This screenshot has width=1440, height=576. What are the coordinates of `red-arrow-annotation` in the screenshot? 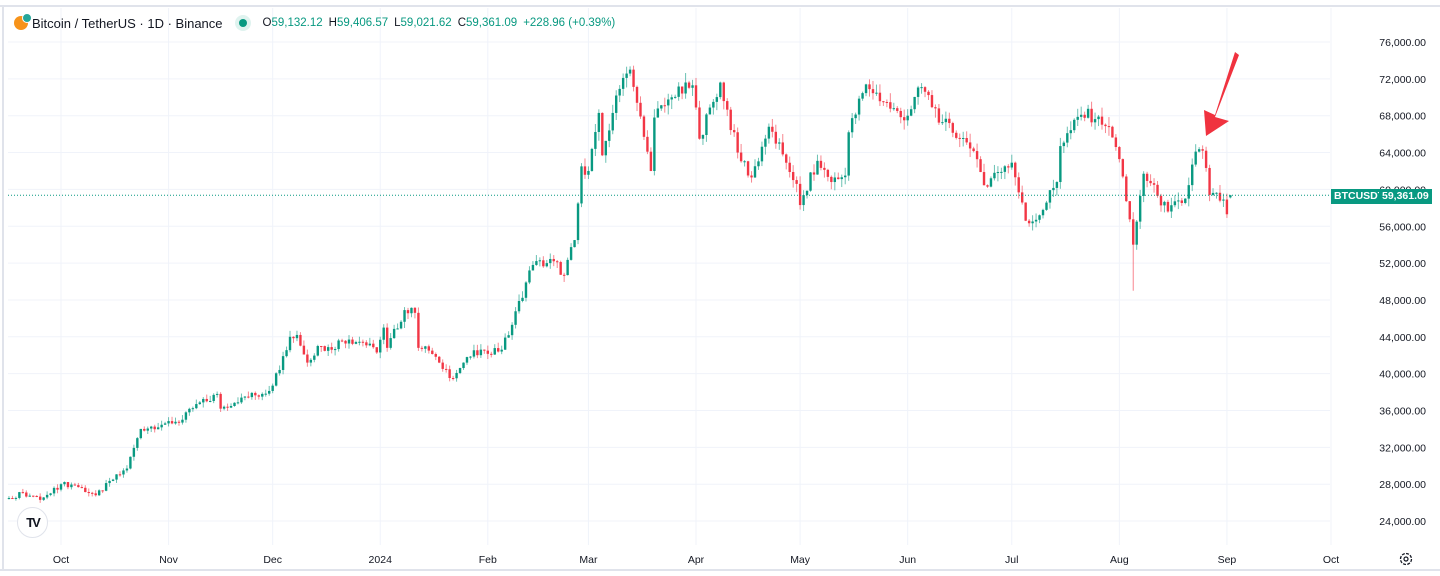 It's located at (1221, 94).